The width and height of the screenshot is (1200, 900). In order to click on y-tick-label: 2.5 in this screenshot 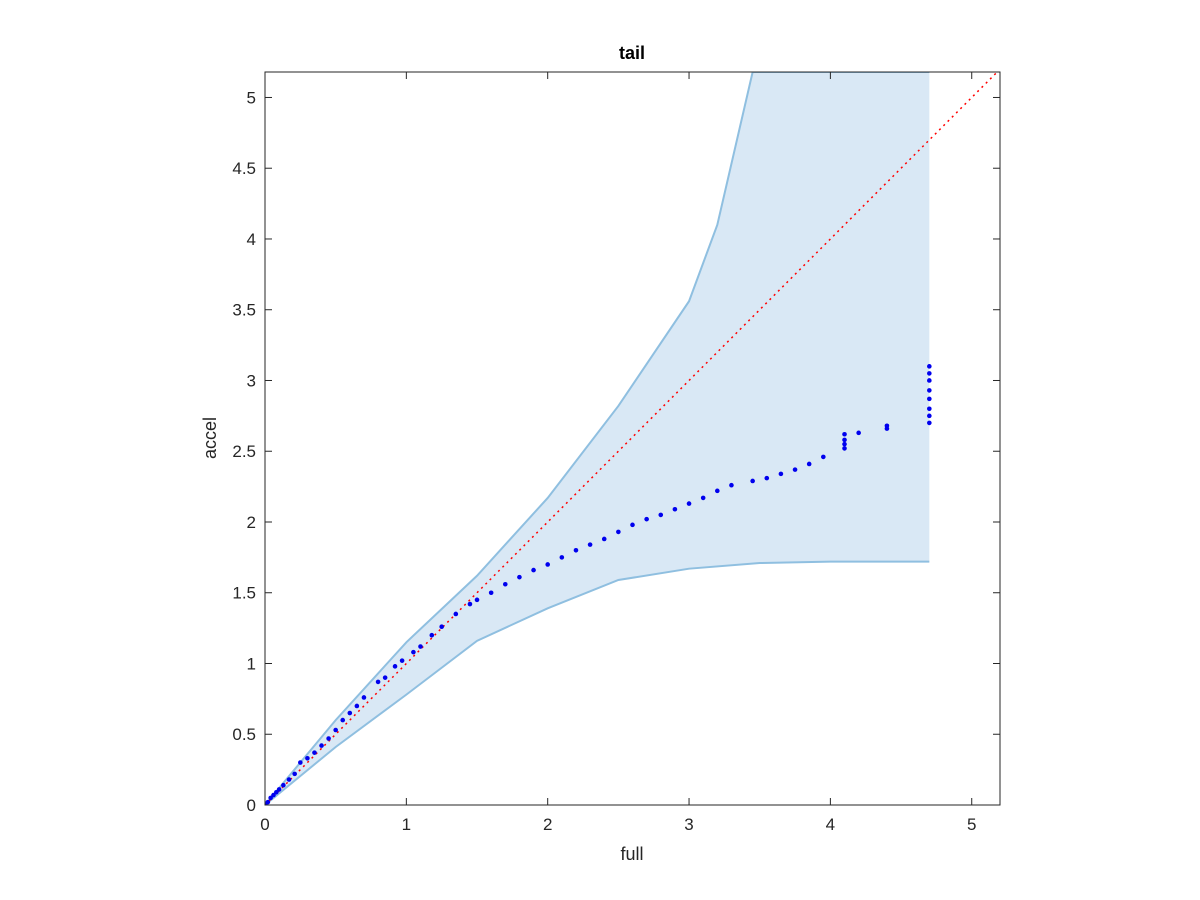, I will do `click(244, 451)`.